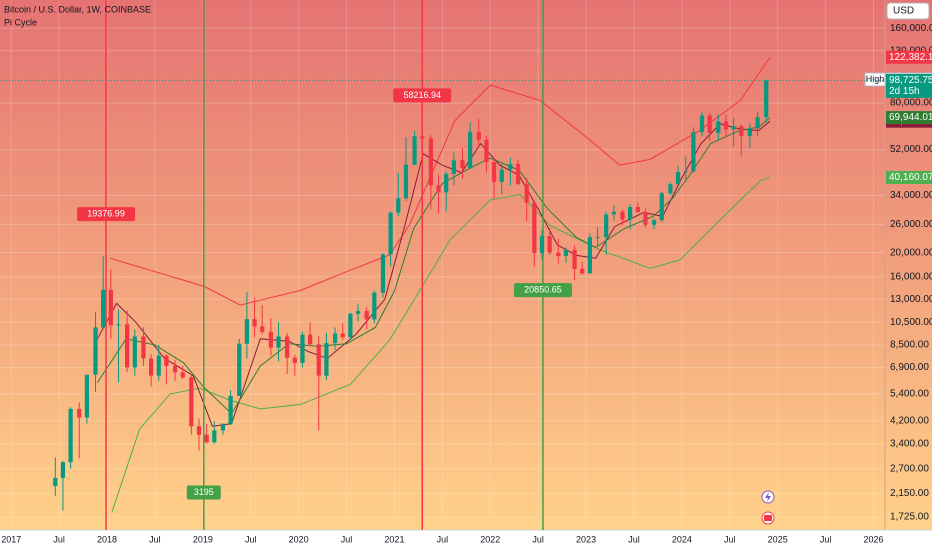 The width and height of the screenshot is (932, 550). Describe the element at coordinates (911, 322) in the screenshot. I see `y-tick-label: 10,500.00` at that location.